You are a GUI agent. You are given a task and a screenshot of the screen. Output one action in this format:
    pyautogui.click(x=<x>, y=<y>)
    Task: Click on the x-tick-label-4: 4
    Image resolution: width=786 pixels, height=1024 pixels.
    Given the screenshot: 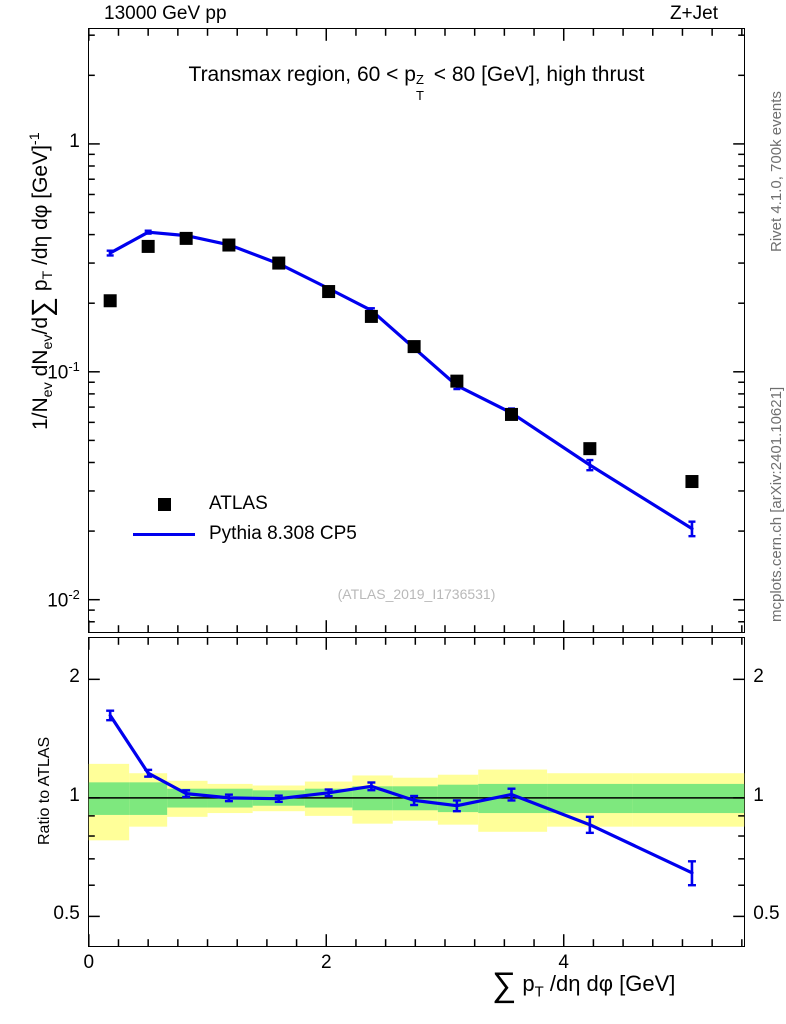 What is the action you would take?
    pyautogui.click(x=563, y=963)
    